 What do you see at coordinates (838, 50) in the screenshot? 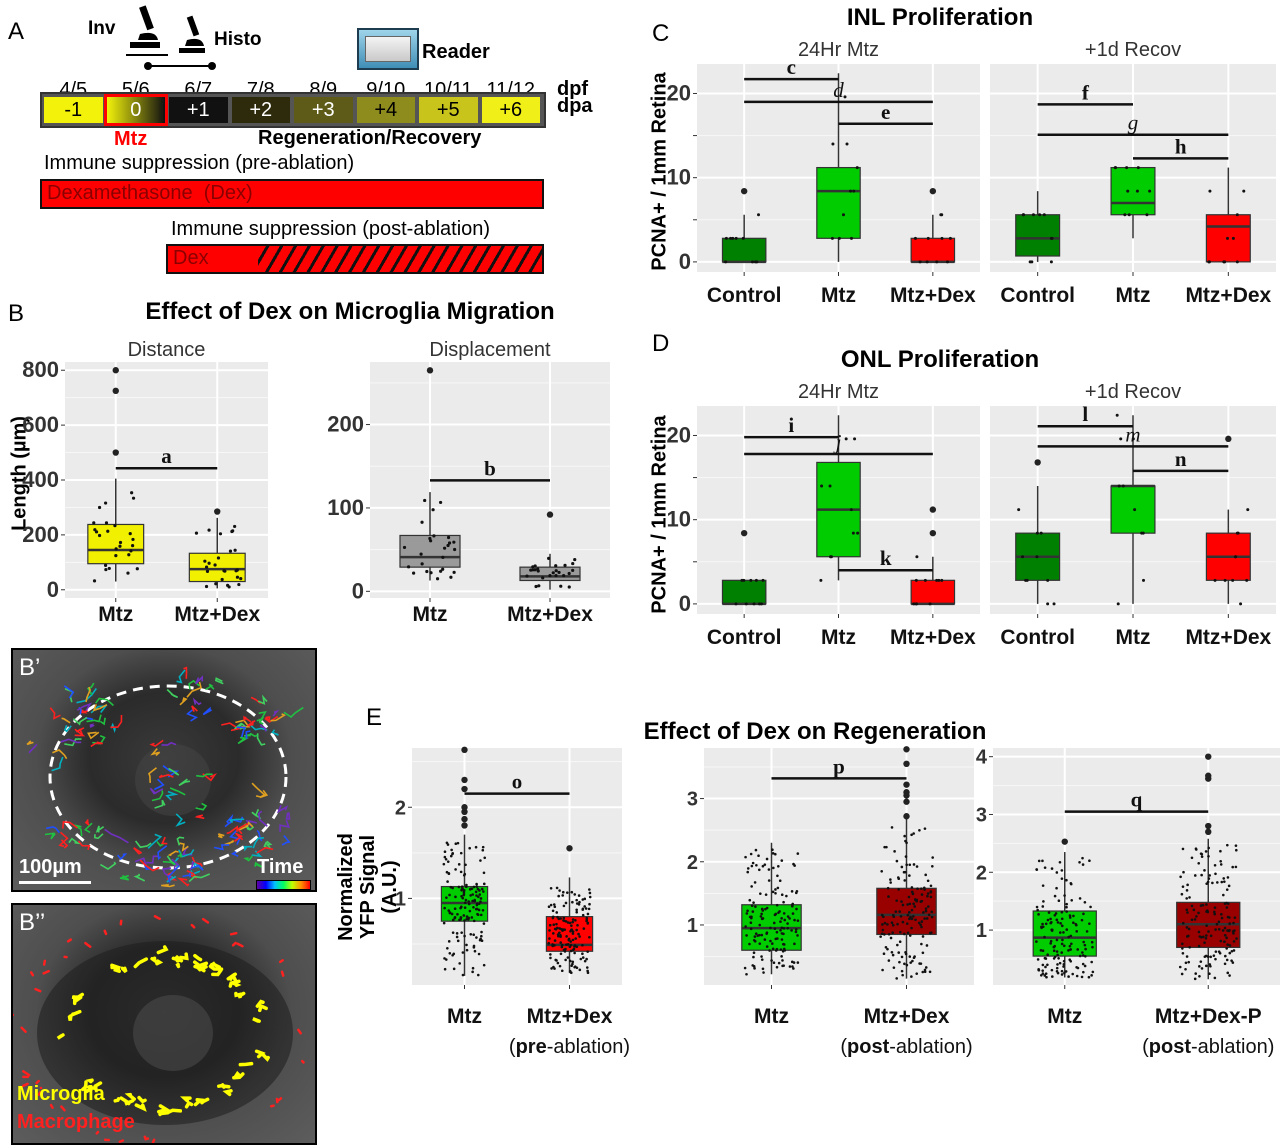
I see `facet-strip-label: 24Hr Mtz` at bounding box center [838, 50].